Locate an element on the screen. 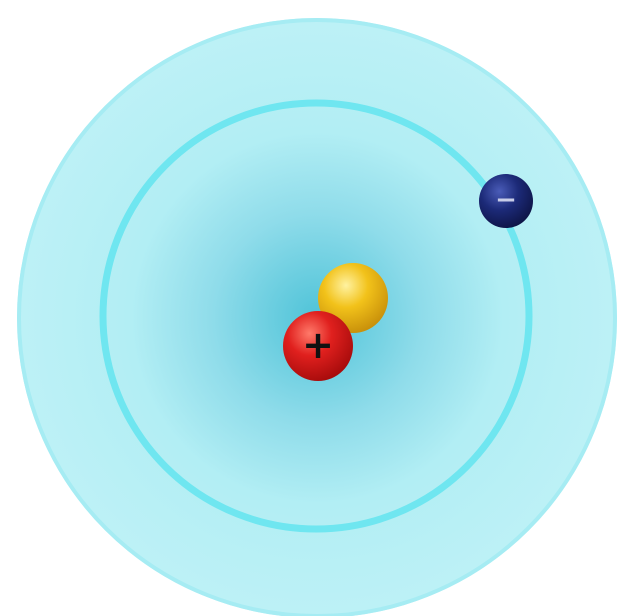 This screenshot has height=616, width=618. electron-charge-symbol: − is located at coordinates (506, 200).